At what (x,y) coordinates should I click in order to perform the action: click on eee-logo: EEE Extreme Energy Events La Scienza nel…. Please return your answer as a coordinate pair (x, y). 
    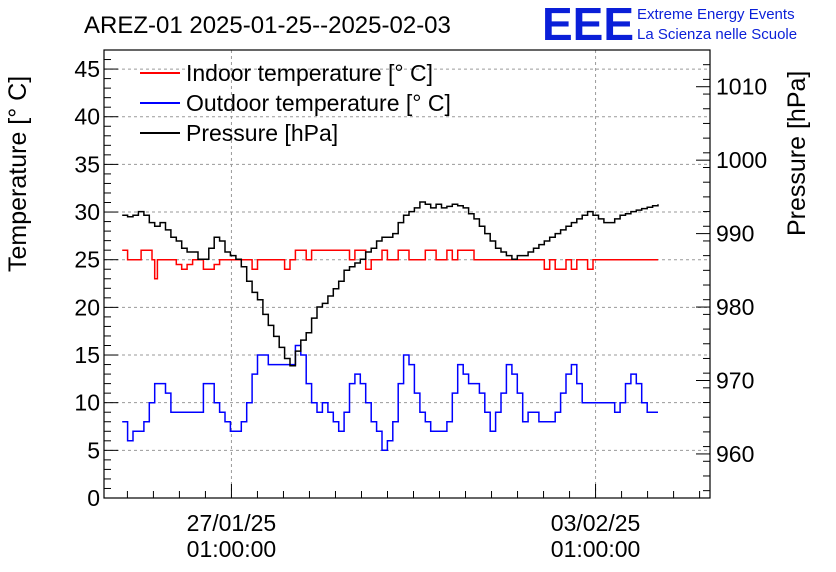
    Looking at the image, I should click on (669, 25).